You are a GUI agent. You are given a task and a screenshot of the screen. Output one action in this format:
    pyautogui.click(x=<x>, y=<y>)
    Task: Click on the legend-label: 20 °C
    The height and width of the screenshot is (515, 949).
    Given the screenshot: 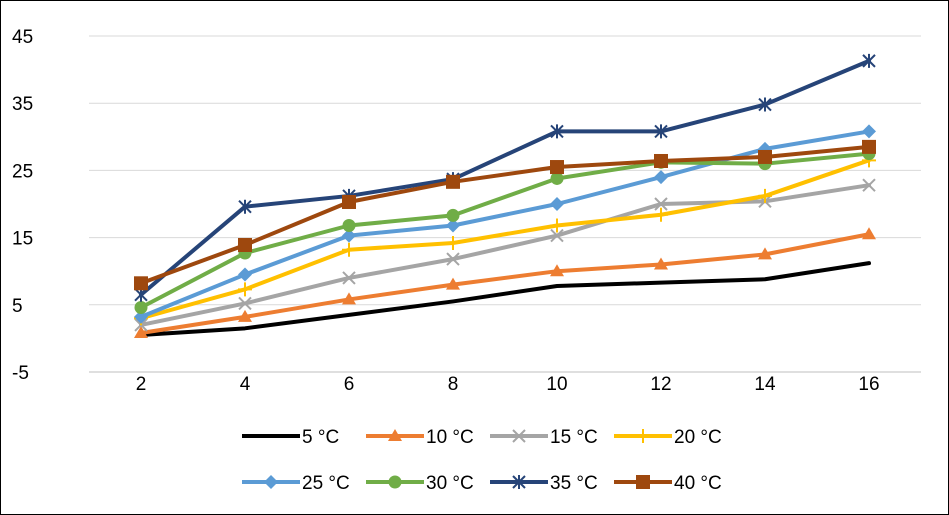 What is the action you would take?
    pyautogui.click(x=698, y=437)
    